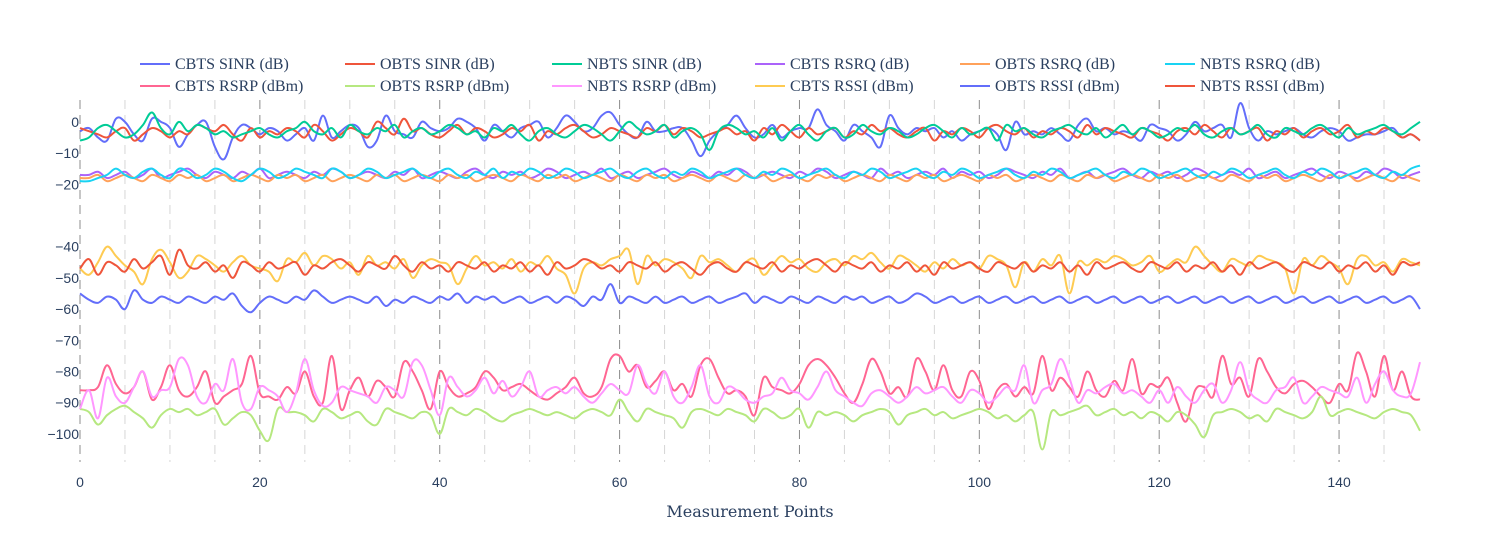 This screenshot has width=1500, height=550. What do you see at coordinates (63, 434) in the screenshot?
I see `y-tick-label: −100` at bounding box center [63, 434].